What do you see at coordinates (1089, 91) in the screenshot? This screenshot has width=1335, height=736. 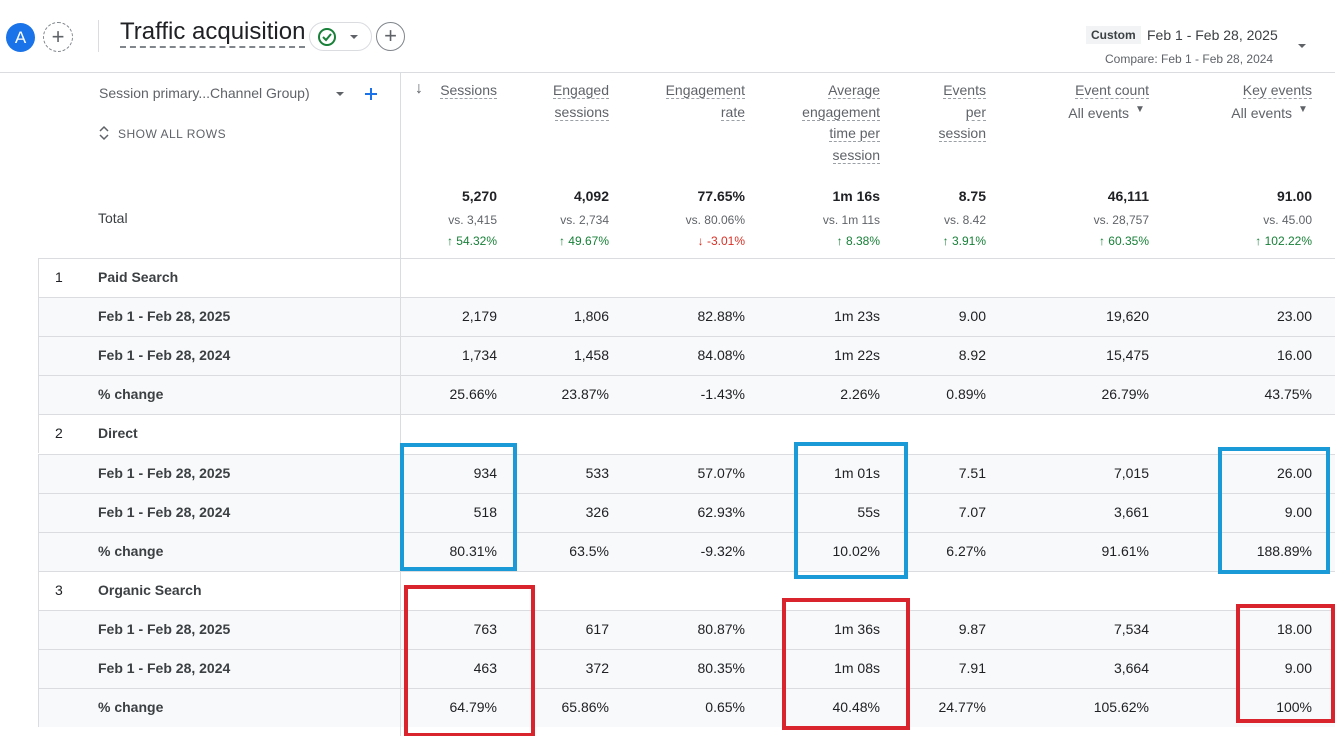 I see `column-header: Event count` at bounding box center [1089, 91].